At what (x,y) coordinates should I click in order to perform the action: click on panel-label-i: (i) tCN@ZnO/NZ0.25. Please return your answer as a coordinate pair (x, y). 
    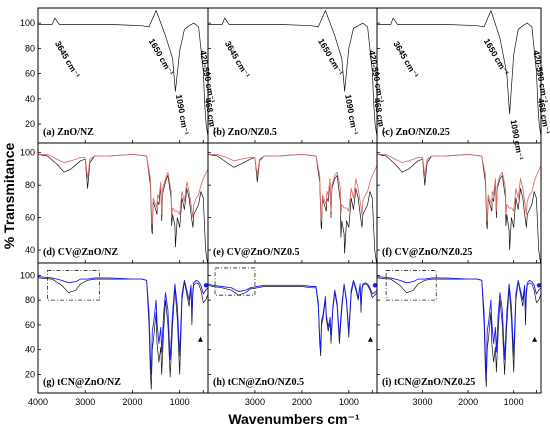
    Looking at the image, I should click on (428, 382).